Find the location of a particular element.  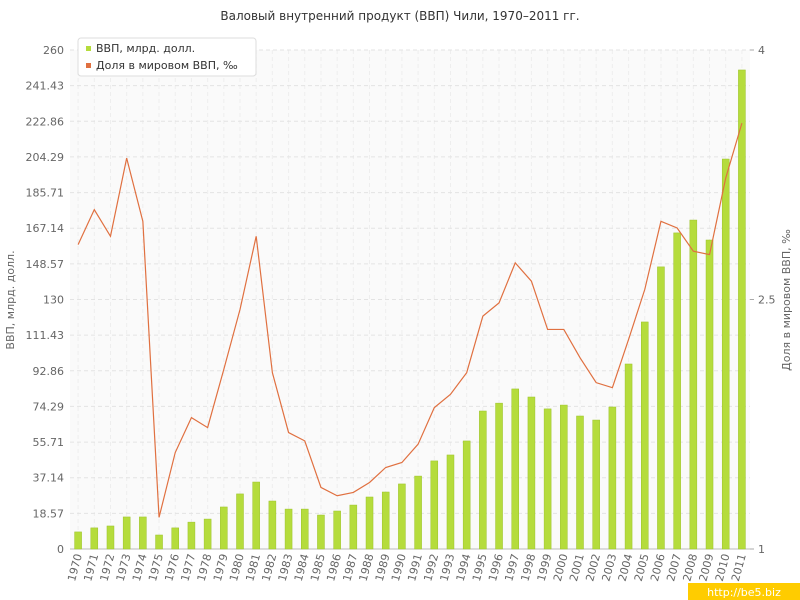

y-tick-label: 241.43 is located at coordinates (45, 86).